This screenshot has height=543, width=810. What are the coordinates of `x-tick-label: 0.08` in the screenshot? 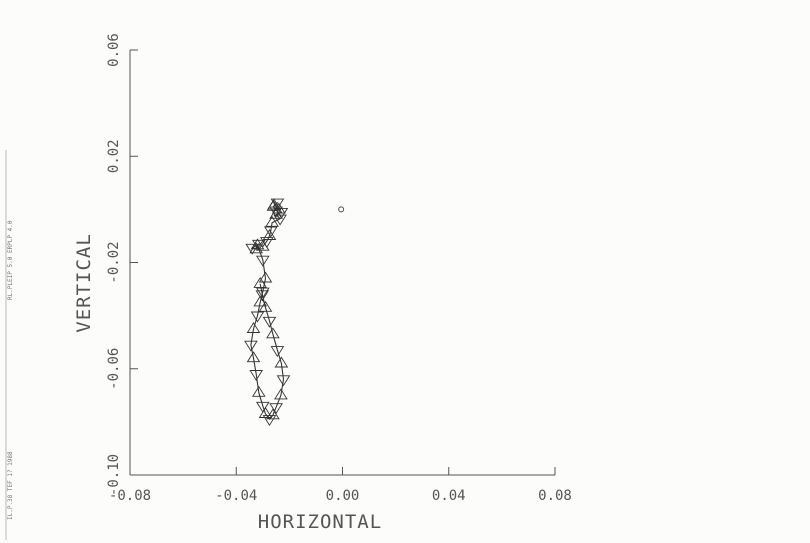 It's located at (555, 496).